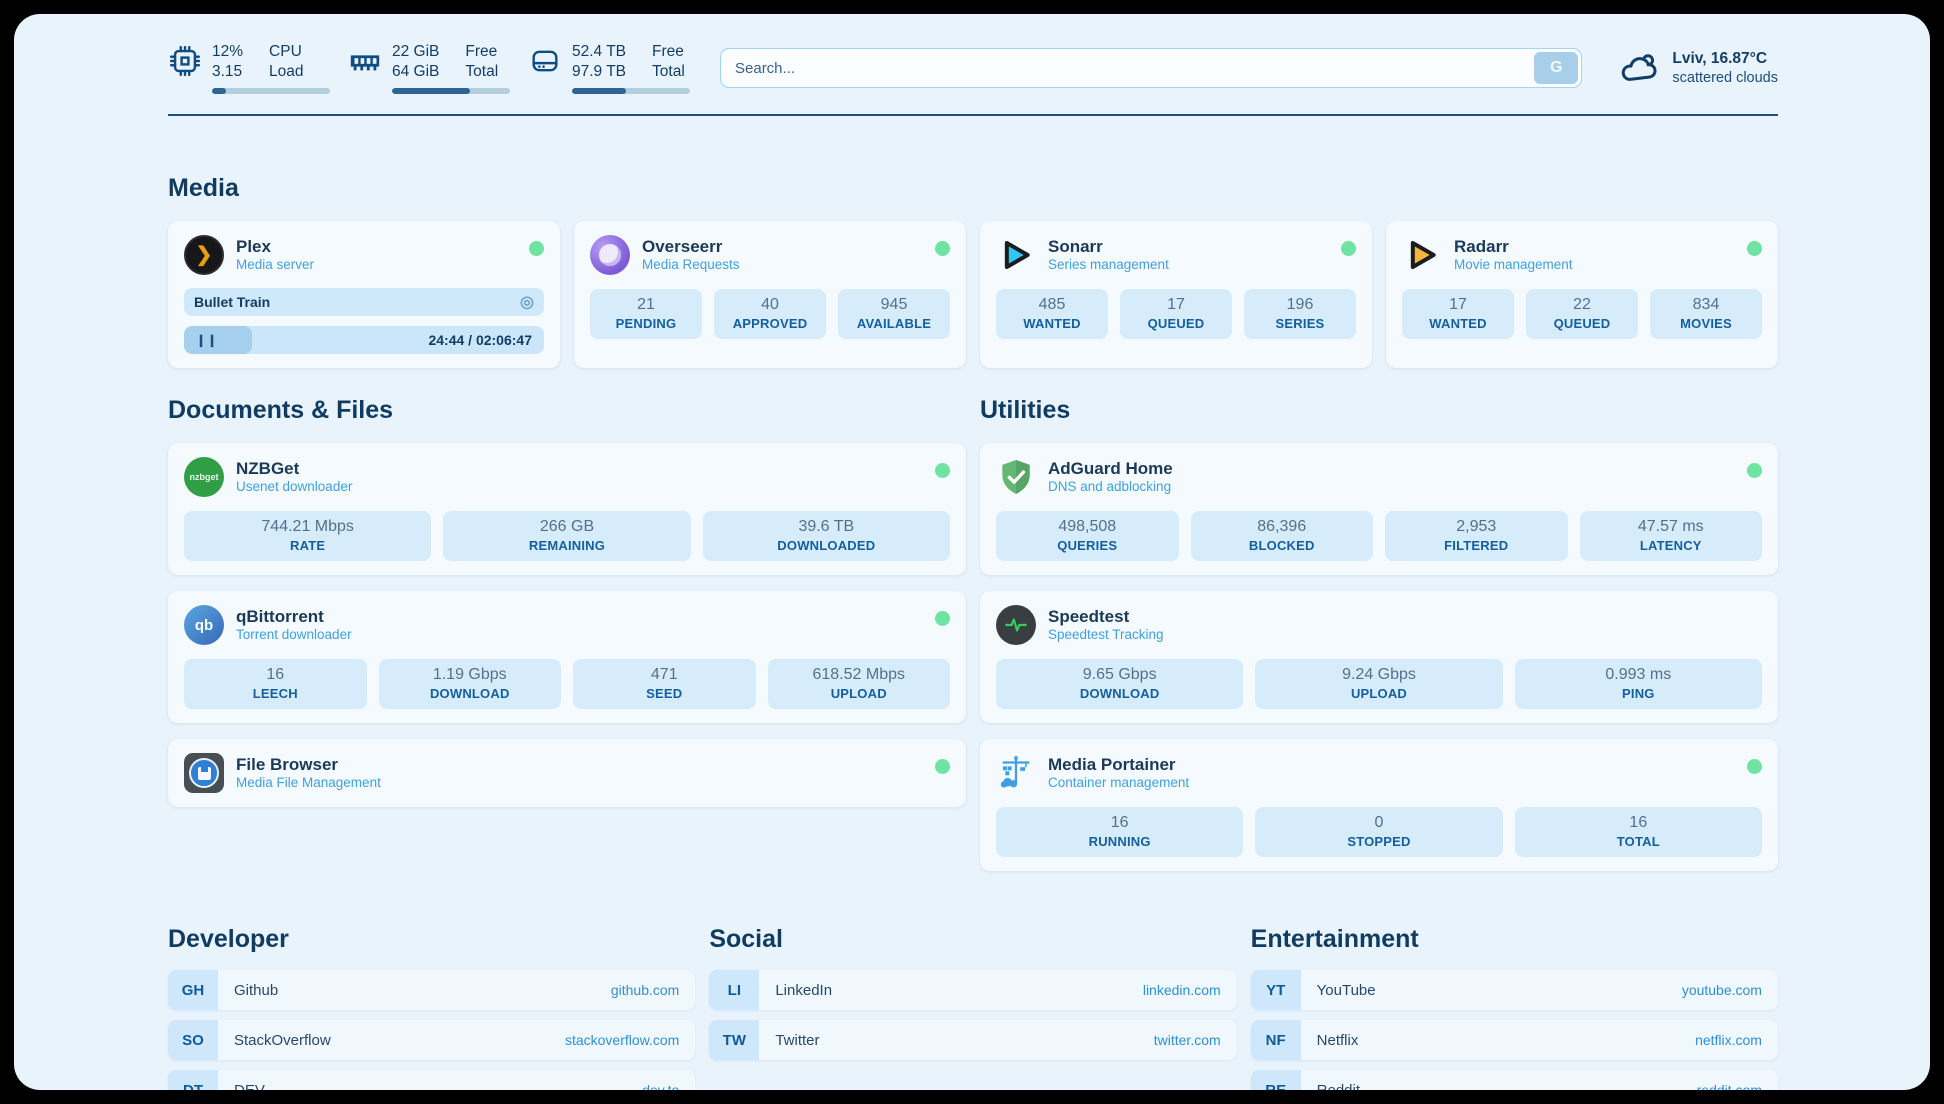 The width and height of the screenshot is (1944, 1104). I want to click on weather-condition: scattered clouds, so click(1725, 77).